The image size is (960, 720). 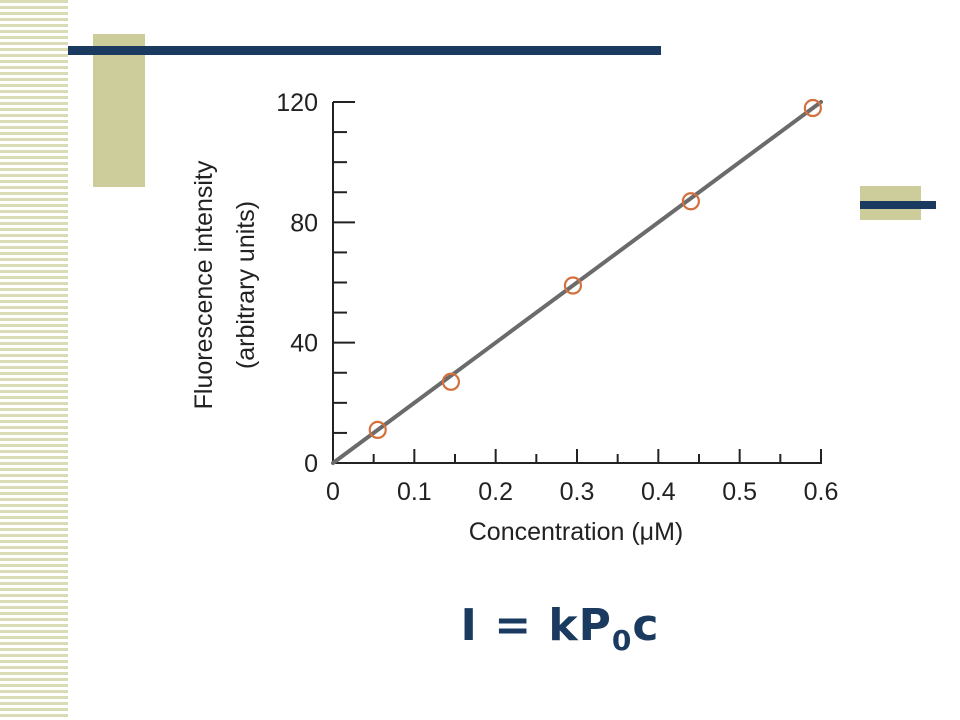 I want to click on x-tick-label: 0.3, so click(x=577, y=492).